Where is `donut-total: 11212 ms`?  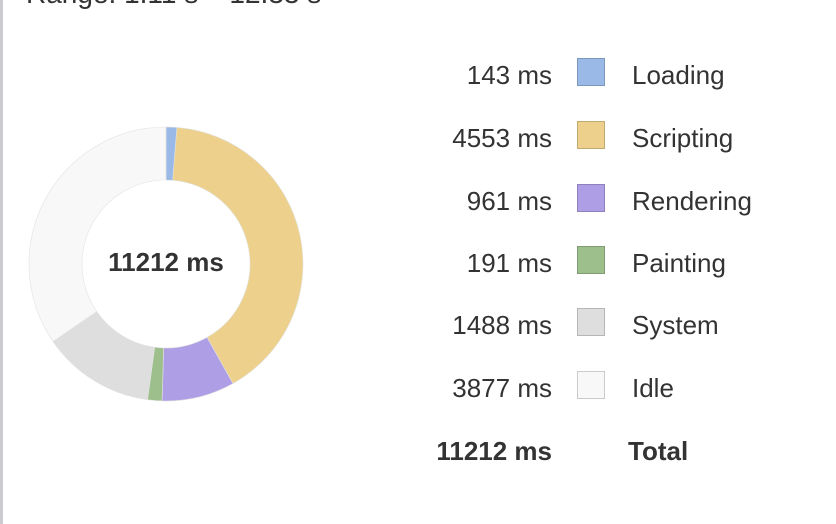
donut-total: 11212 ms is located at coordinates (166, 262).